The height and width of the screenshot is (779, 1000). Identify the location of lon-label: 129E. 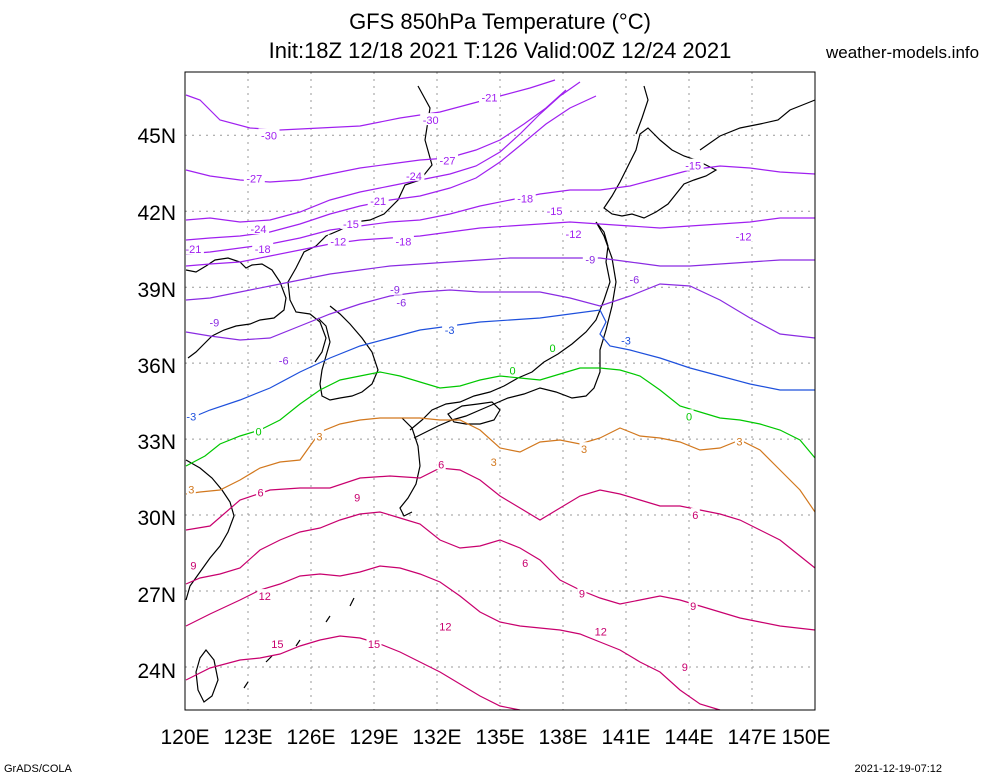
(373, 737).